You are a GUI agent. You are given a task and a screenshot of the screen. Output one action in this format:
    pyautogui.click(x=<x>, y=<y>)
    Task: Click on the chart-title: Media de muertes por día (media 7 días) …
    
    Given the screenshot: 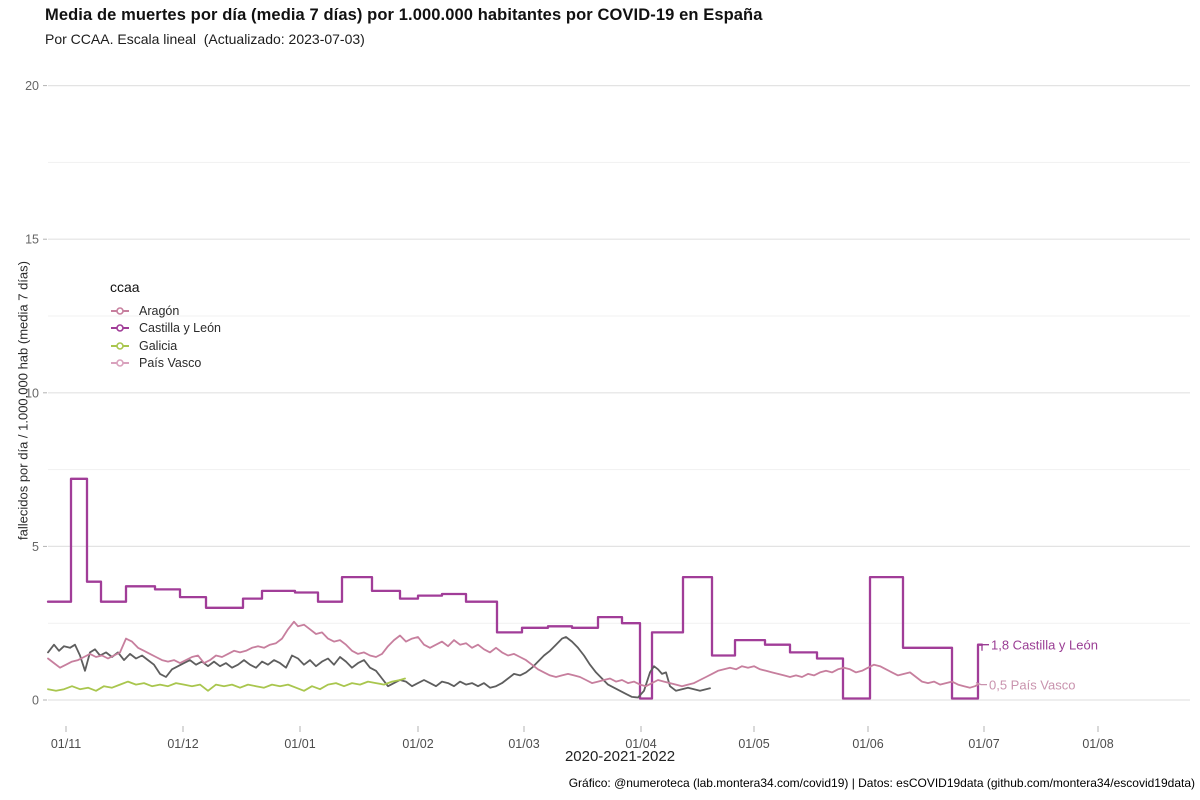 What is the action you would take?
    pyautogui.click(x=404, y=15)
    